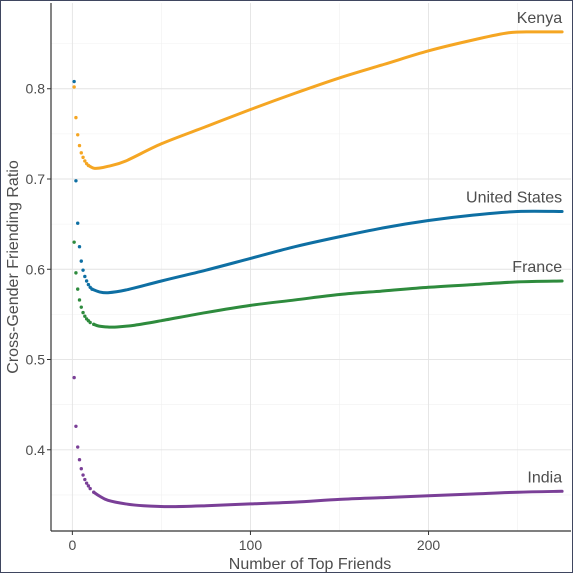 This screenshot has height=576, width=575. Describe the element at coordinates (36, 360) in the screenshot. I see `y-tick-label: 0.5` at that location.